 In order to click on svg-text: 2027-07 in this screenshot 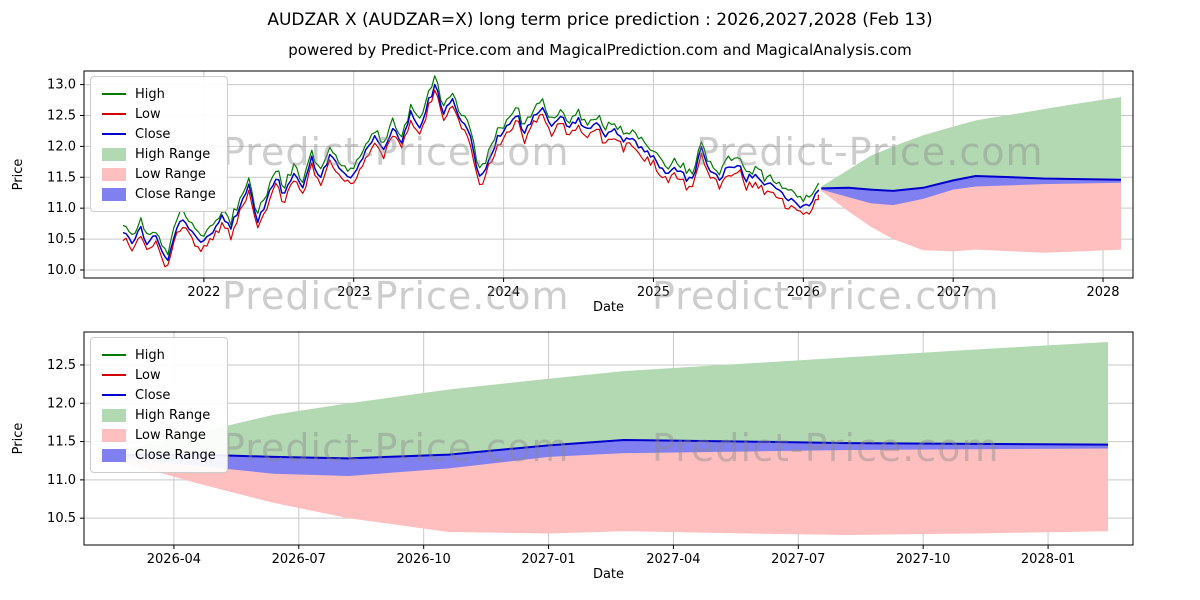, I will do `click(798, 559)`.